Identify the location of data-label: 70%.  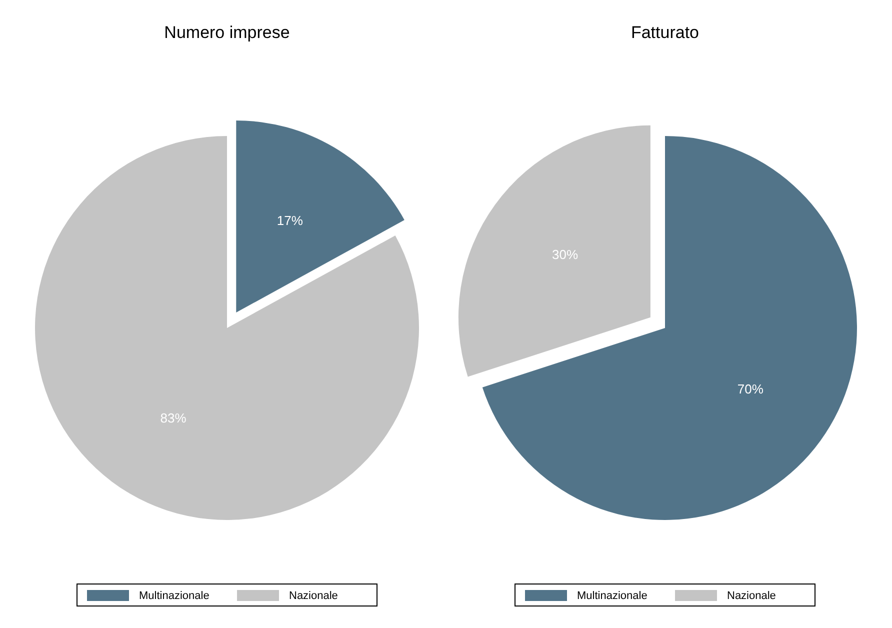
(750, 389).